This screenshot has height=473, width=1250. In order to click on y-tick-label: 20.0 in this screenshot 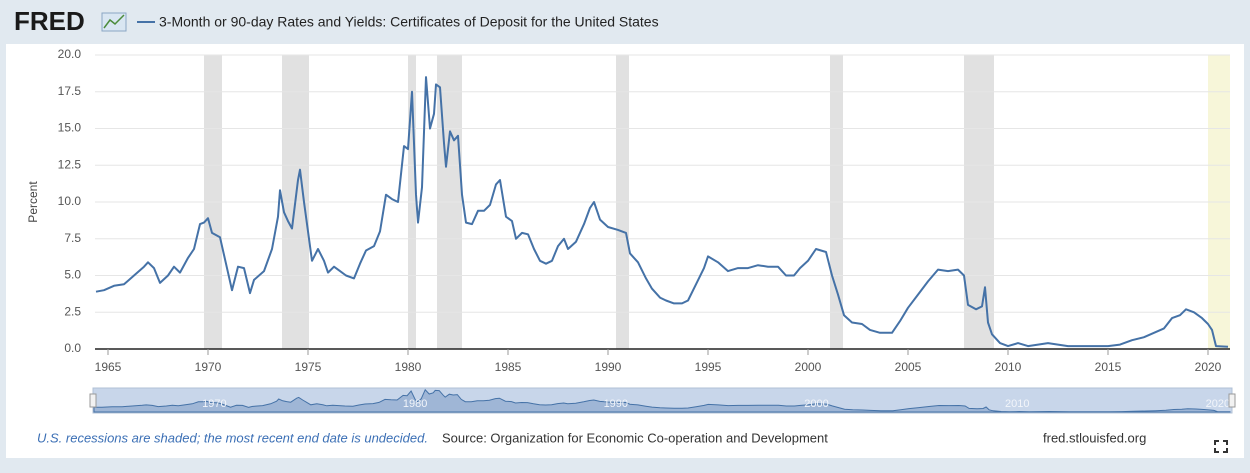, I will do `click(70, 54)`.